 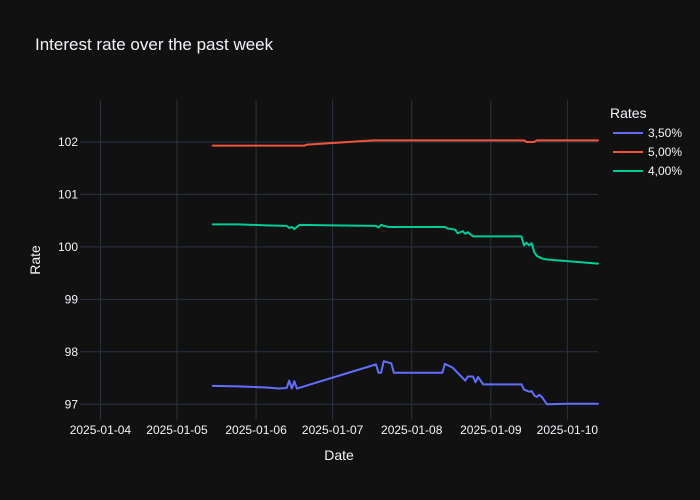 What do you see at coordinates (68, 273) in the screenshot?
I see `y-tick-labels: 97 98 99 100 101 102` at bounding box center [68, 273].